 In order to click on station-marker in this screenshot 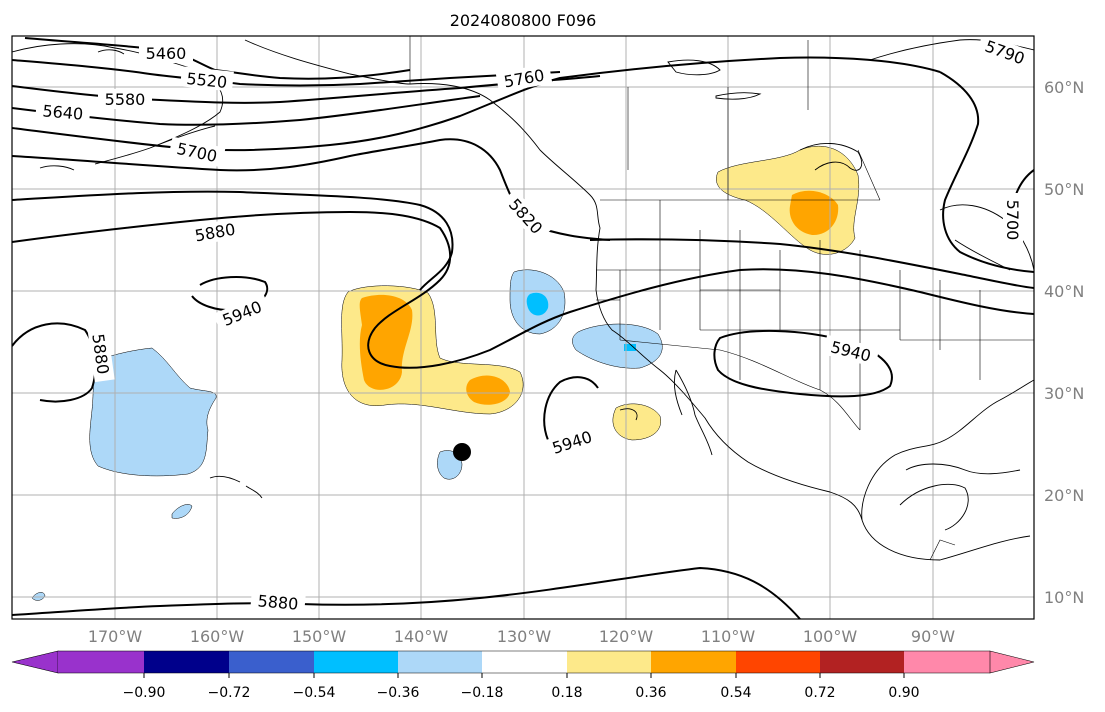, I will do `click(462, 452)`.